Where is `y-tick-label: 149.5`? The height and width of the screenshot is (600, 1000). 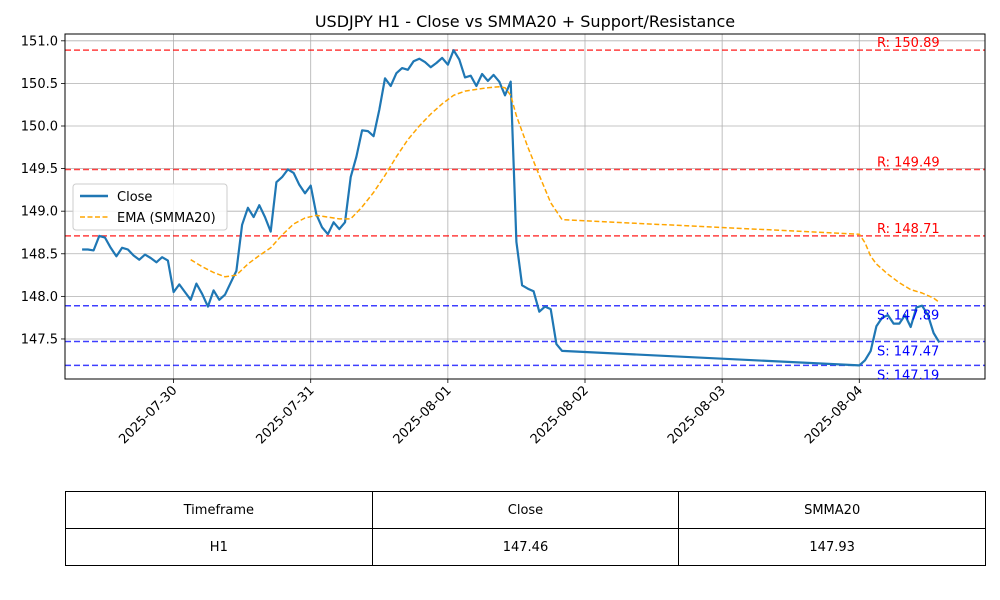 y-tick-label: 149.5 is located at coordinates (39, 169).